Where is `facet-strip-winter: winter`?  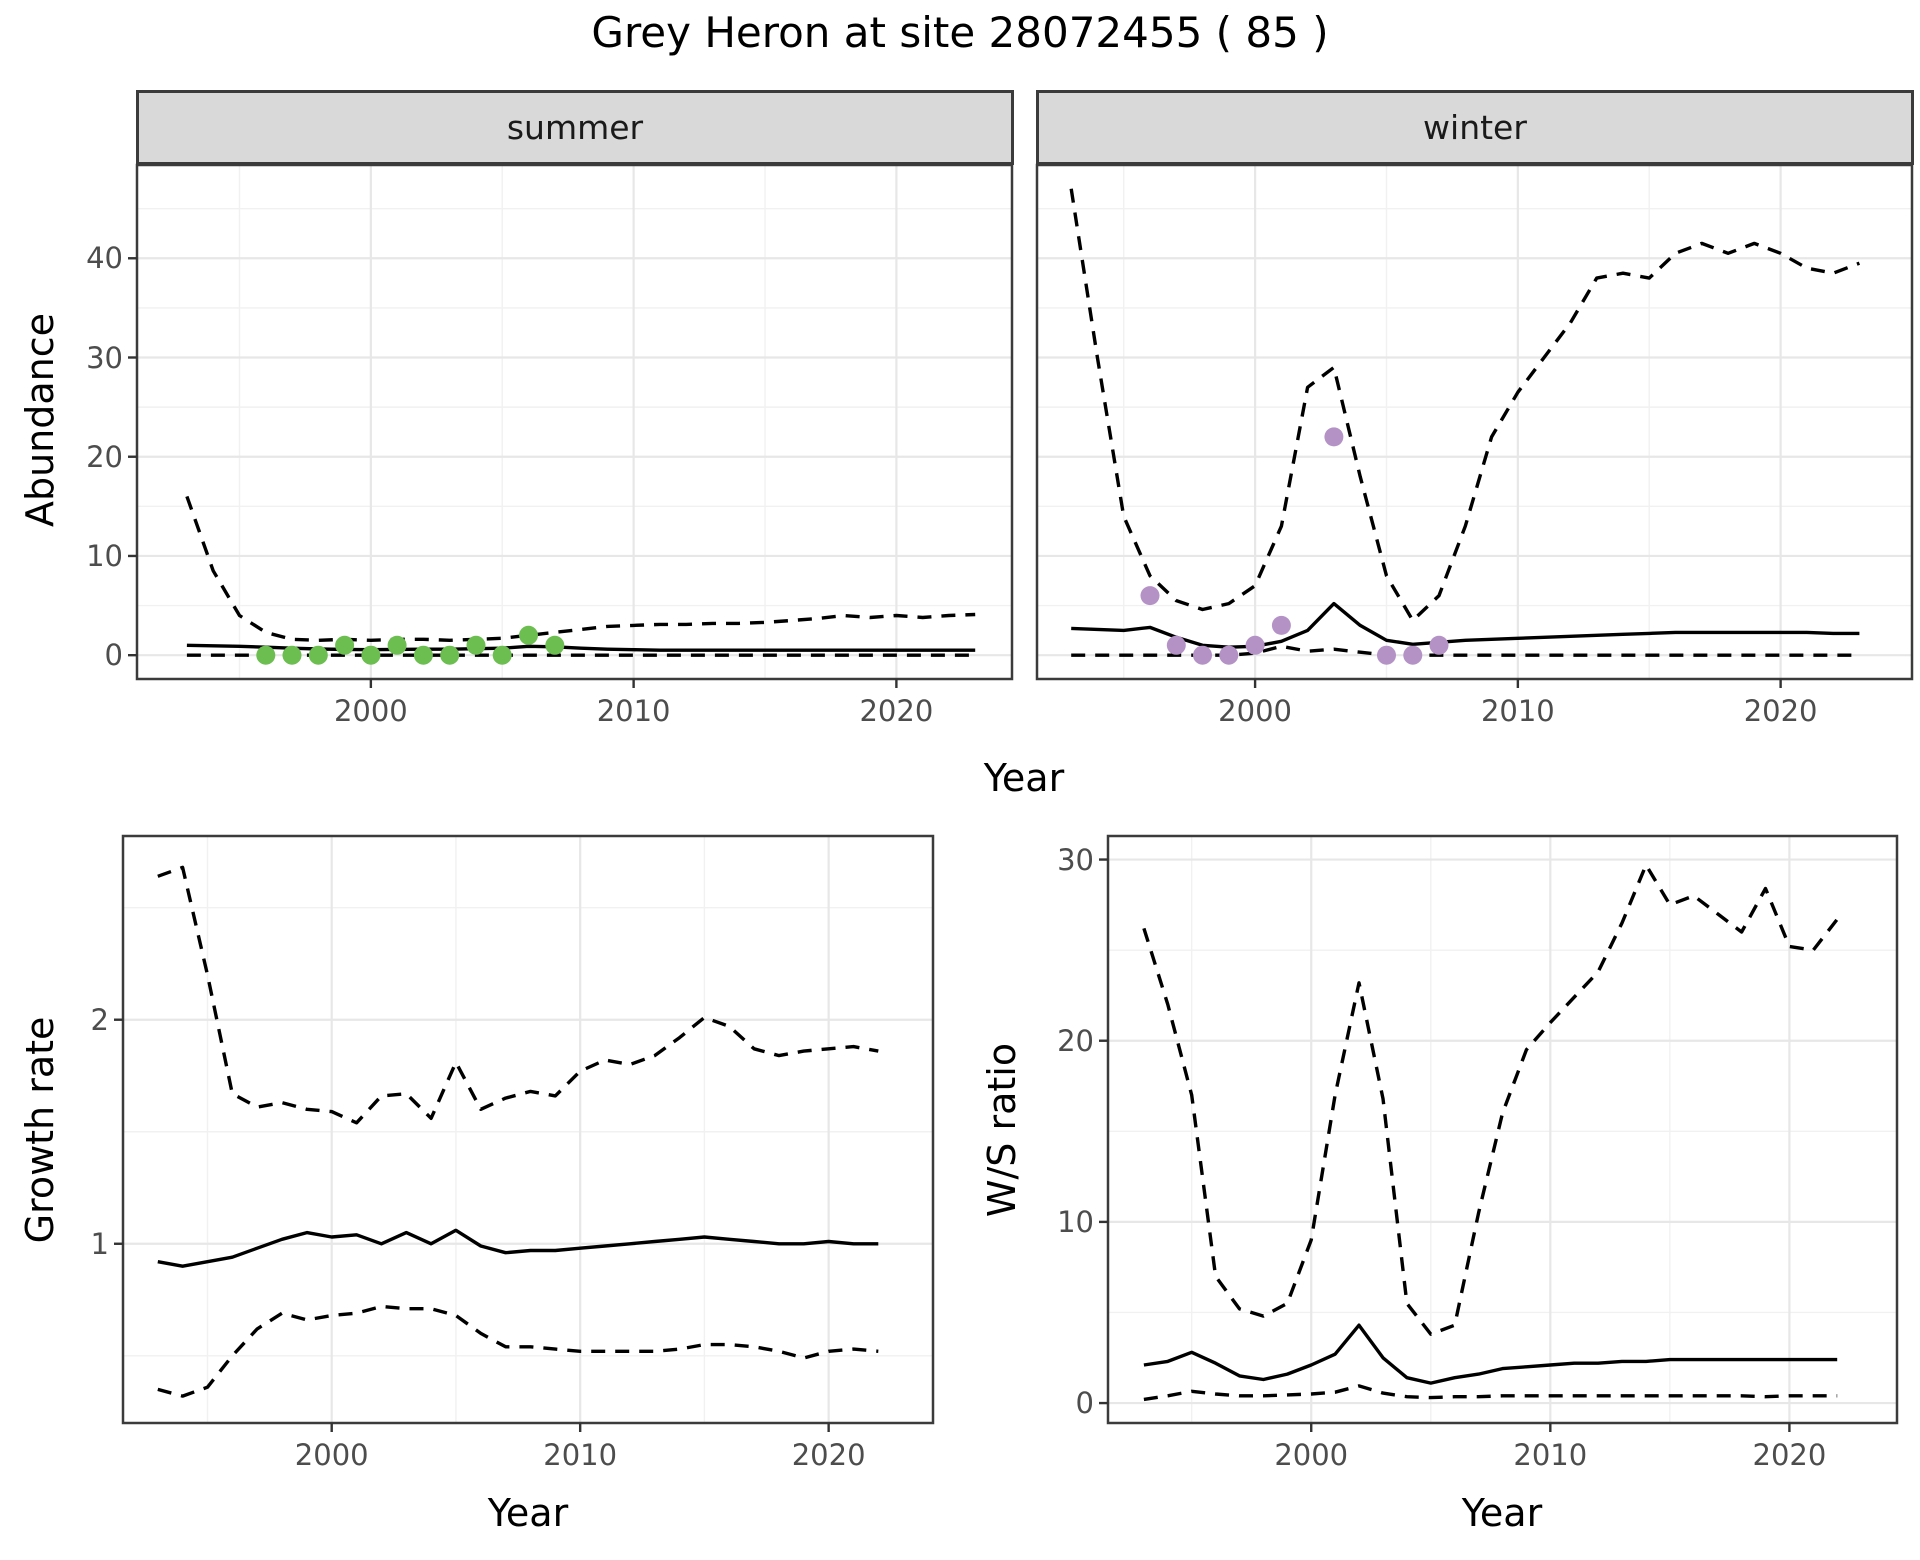 facet-strip-winter: winter is located at coordinates (1475, 127).